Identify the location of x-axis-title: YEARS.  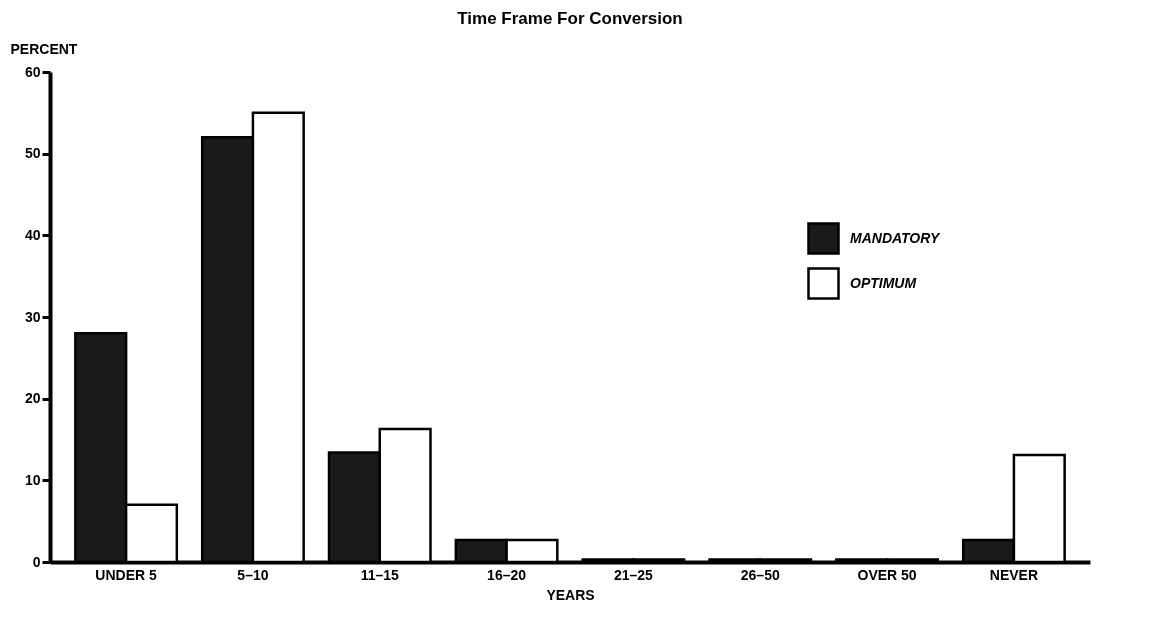
(570, 594).